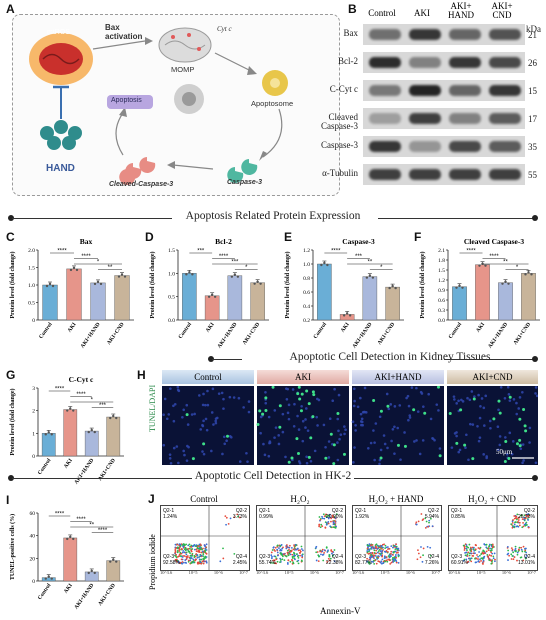 Image resolution: width=546 pixels, height=620 pixels. What do you see at coordinates (235, 263) in the screenshot?
I see `significance-label: ***` at bounding box center [235, 263].